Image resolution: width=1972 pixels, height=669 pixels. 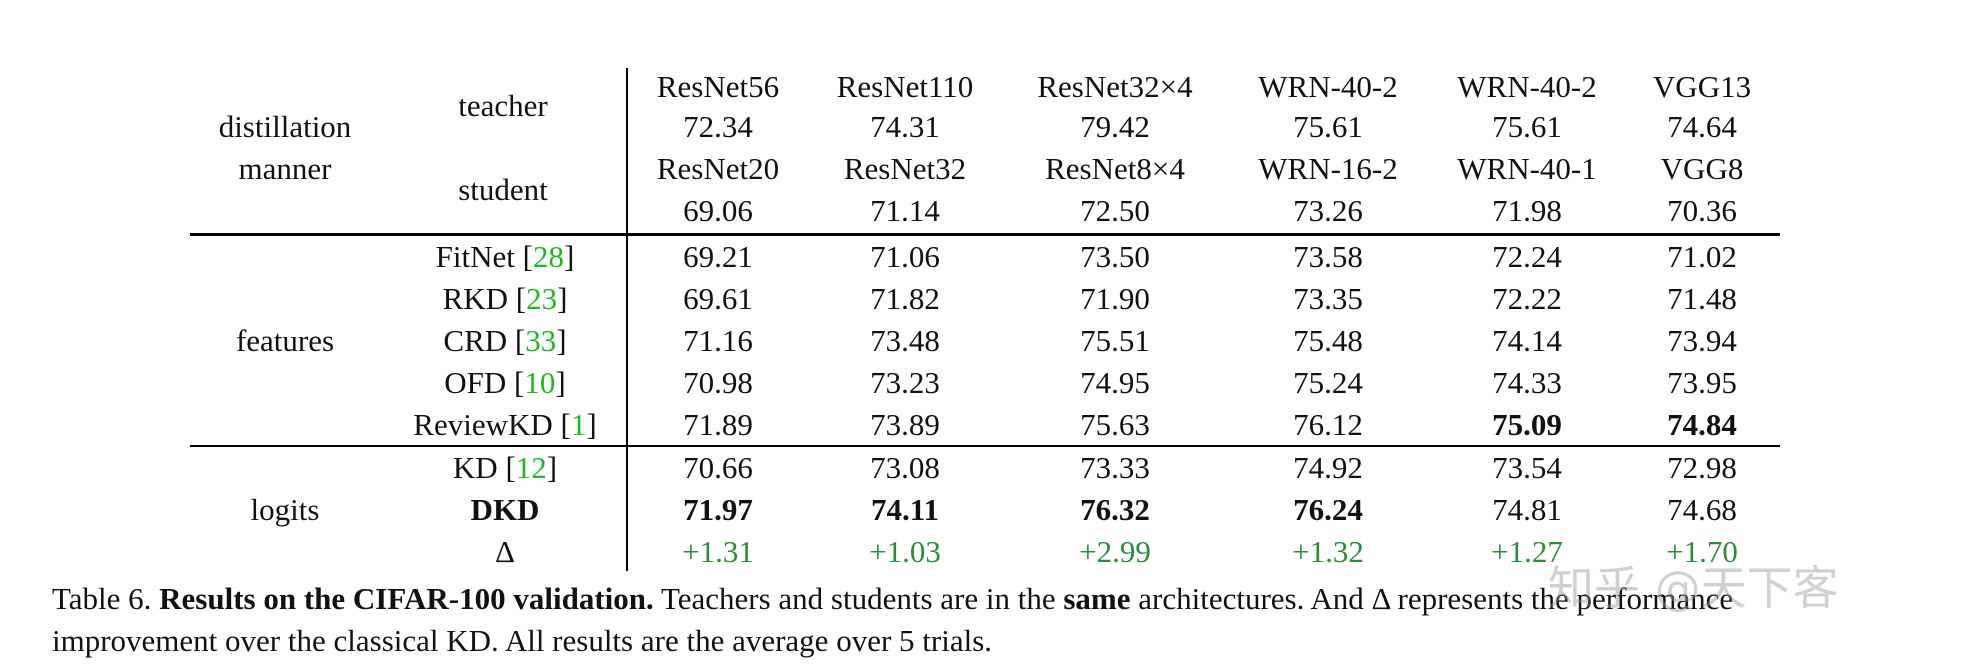 I want to click on accuracy-cell: 72.22, so click(x=1527, y=298).